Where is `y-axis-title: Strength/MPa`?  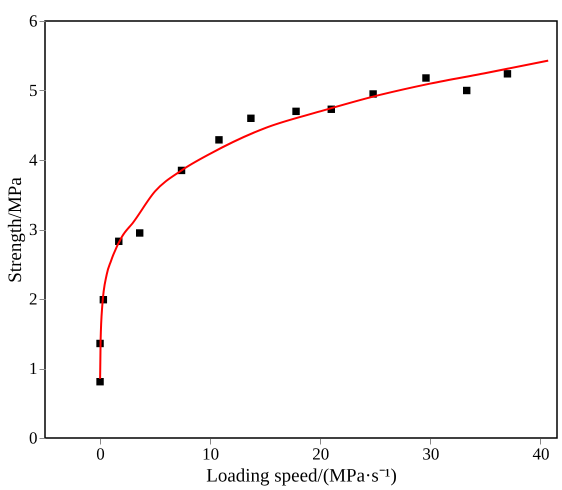
y-axis-title: Strength/MPa is located at coordinates (15, 229).